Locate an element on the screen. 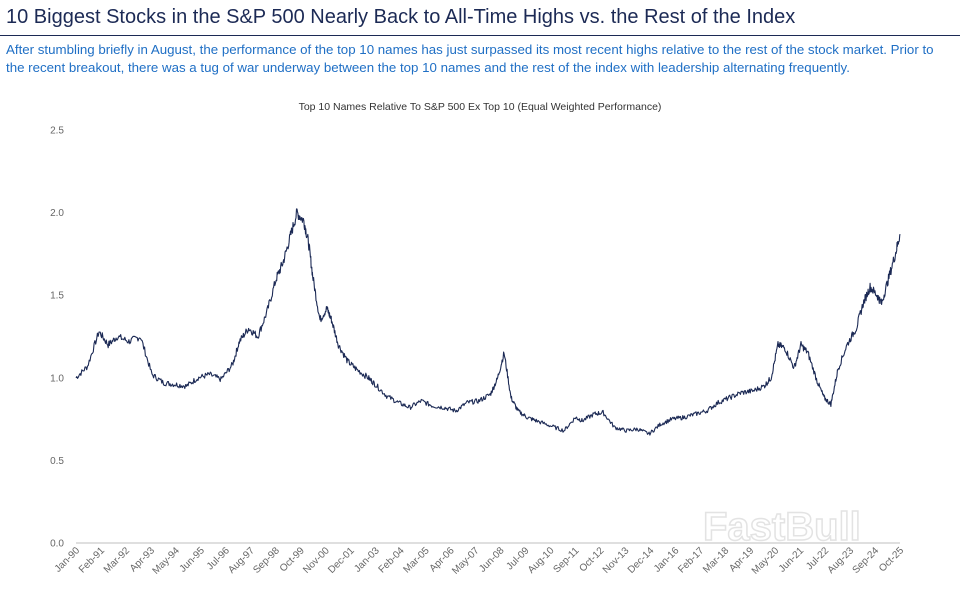  x-tick-label: Feb-91 is located at coordinates (92, 560).